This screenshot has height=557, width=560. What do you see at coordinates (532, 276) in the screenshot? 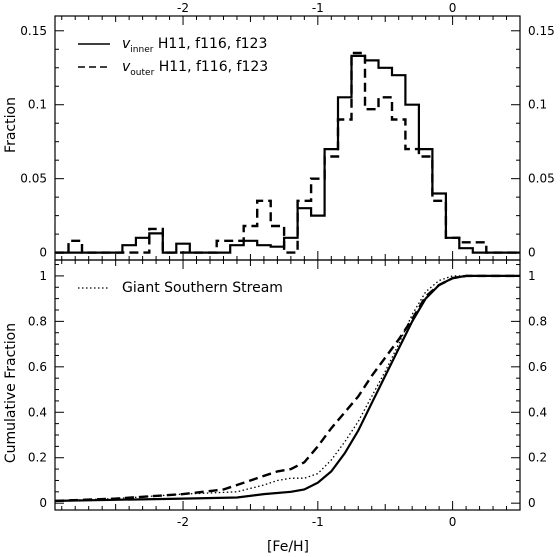
I see `y-tick-label-right: 1` at bounding box center [532, 276].